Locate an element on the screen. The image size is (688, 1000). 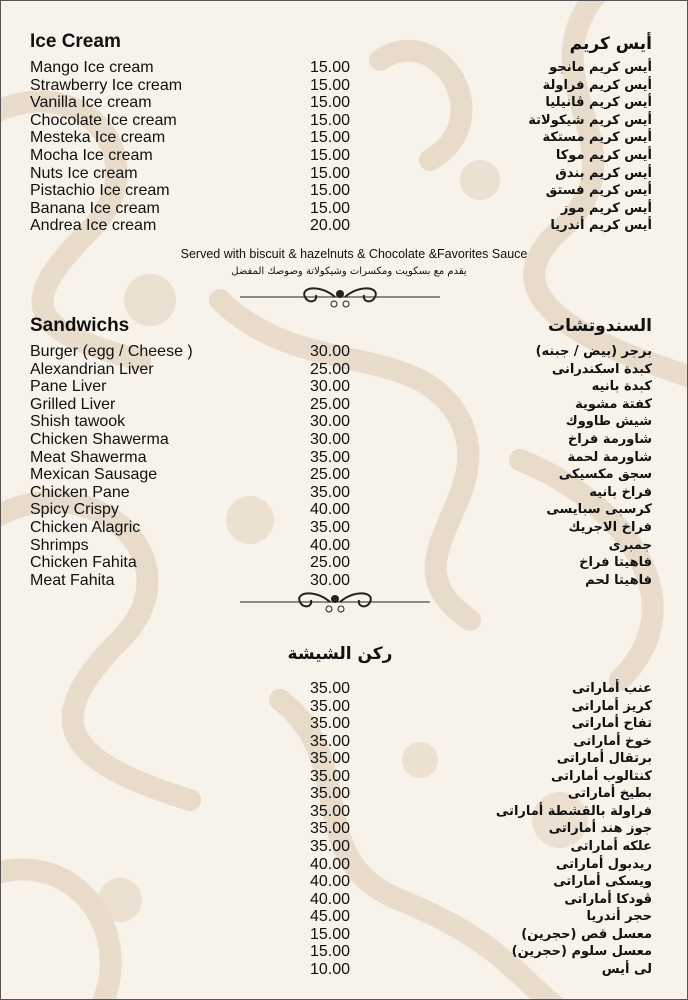
menu-item: Meat Shawerma 35.00 شاورمة لحمة is located at coordinates (344, 458).